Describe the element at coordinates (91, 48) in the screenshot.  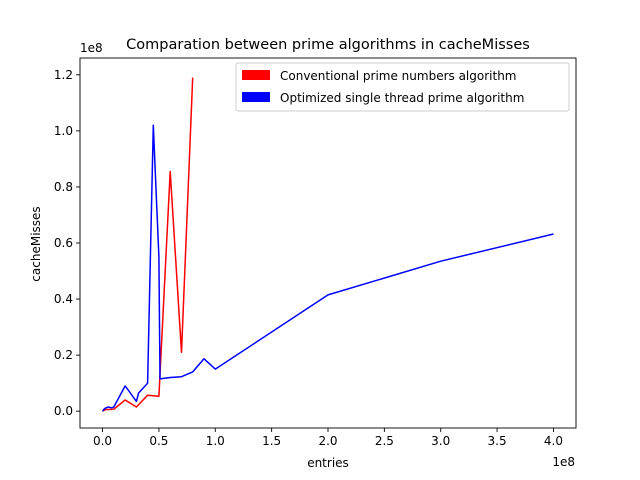
I see `y-offset-label: 1e8` at that location.